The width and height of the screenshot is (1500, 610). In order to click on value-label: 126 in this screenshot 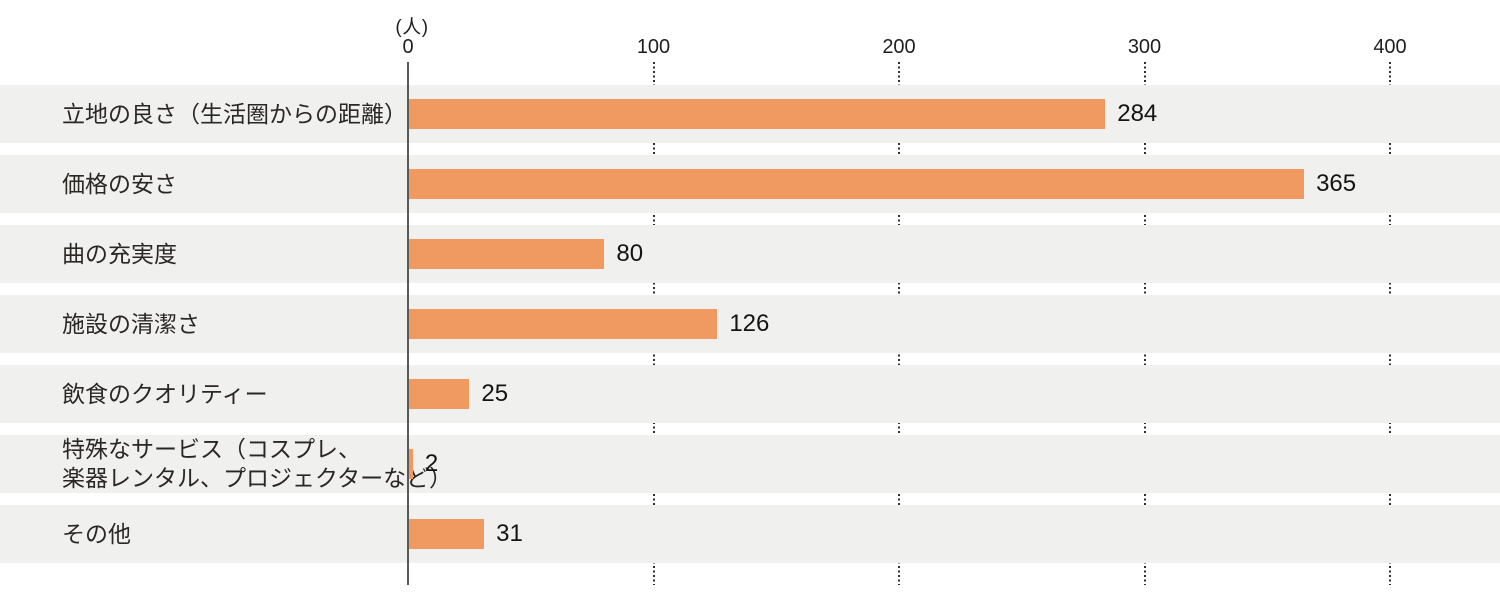, I will do `click(749, 323)`.